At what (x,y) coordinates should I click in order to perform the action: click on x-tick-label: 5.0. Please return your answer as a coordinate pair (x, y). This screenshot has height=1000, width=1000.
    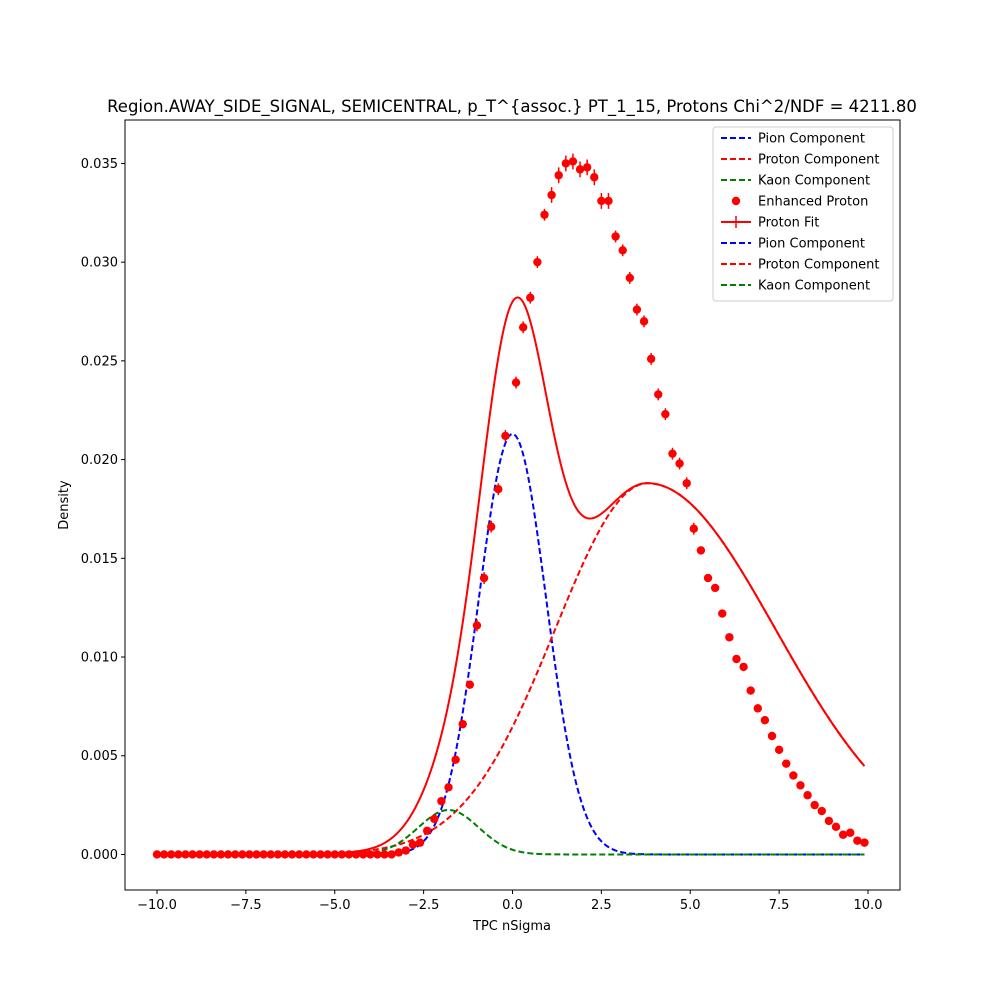
    Looking at the image, I should click on (690, 905).